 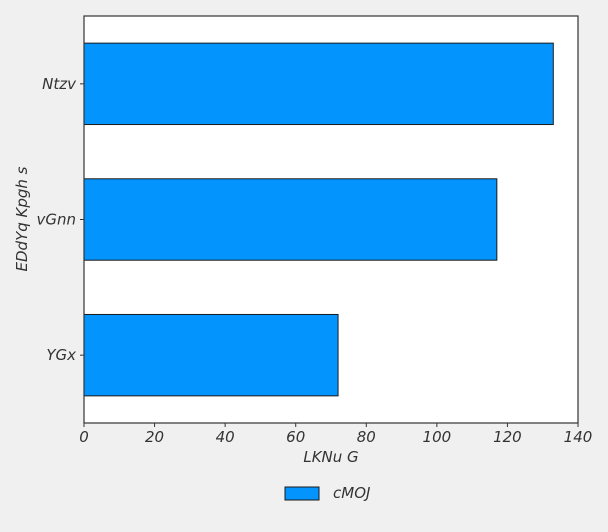 What do you see at coordinates (56, 220) in the screenshot?
I see `y-tick-label: vGnn` at bounding box center [56, 220].